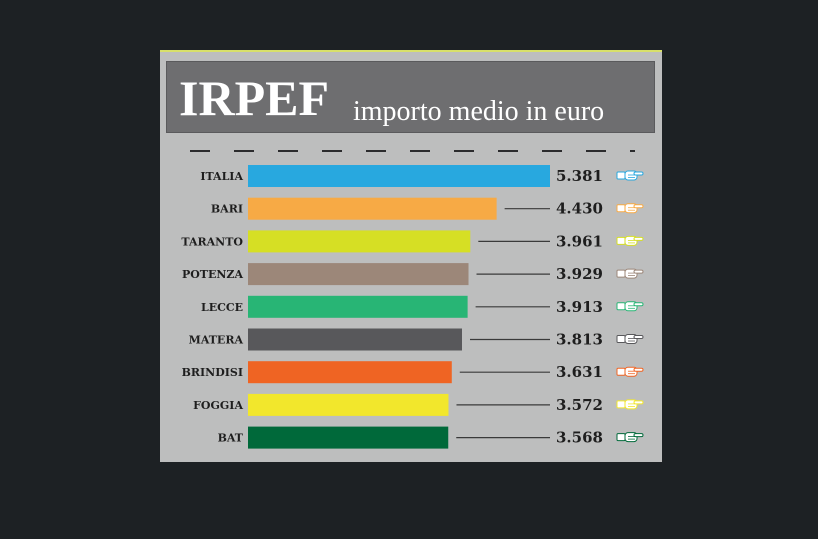 This screenshot has height=539, width=818. What do you see at coordinates (579, 274) in the screenshot?
I see `value-label: 3.929` at bounding box center [579, 274].